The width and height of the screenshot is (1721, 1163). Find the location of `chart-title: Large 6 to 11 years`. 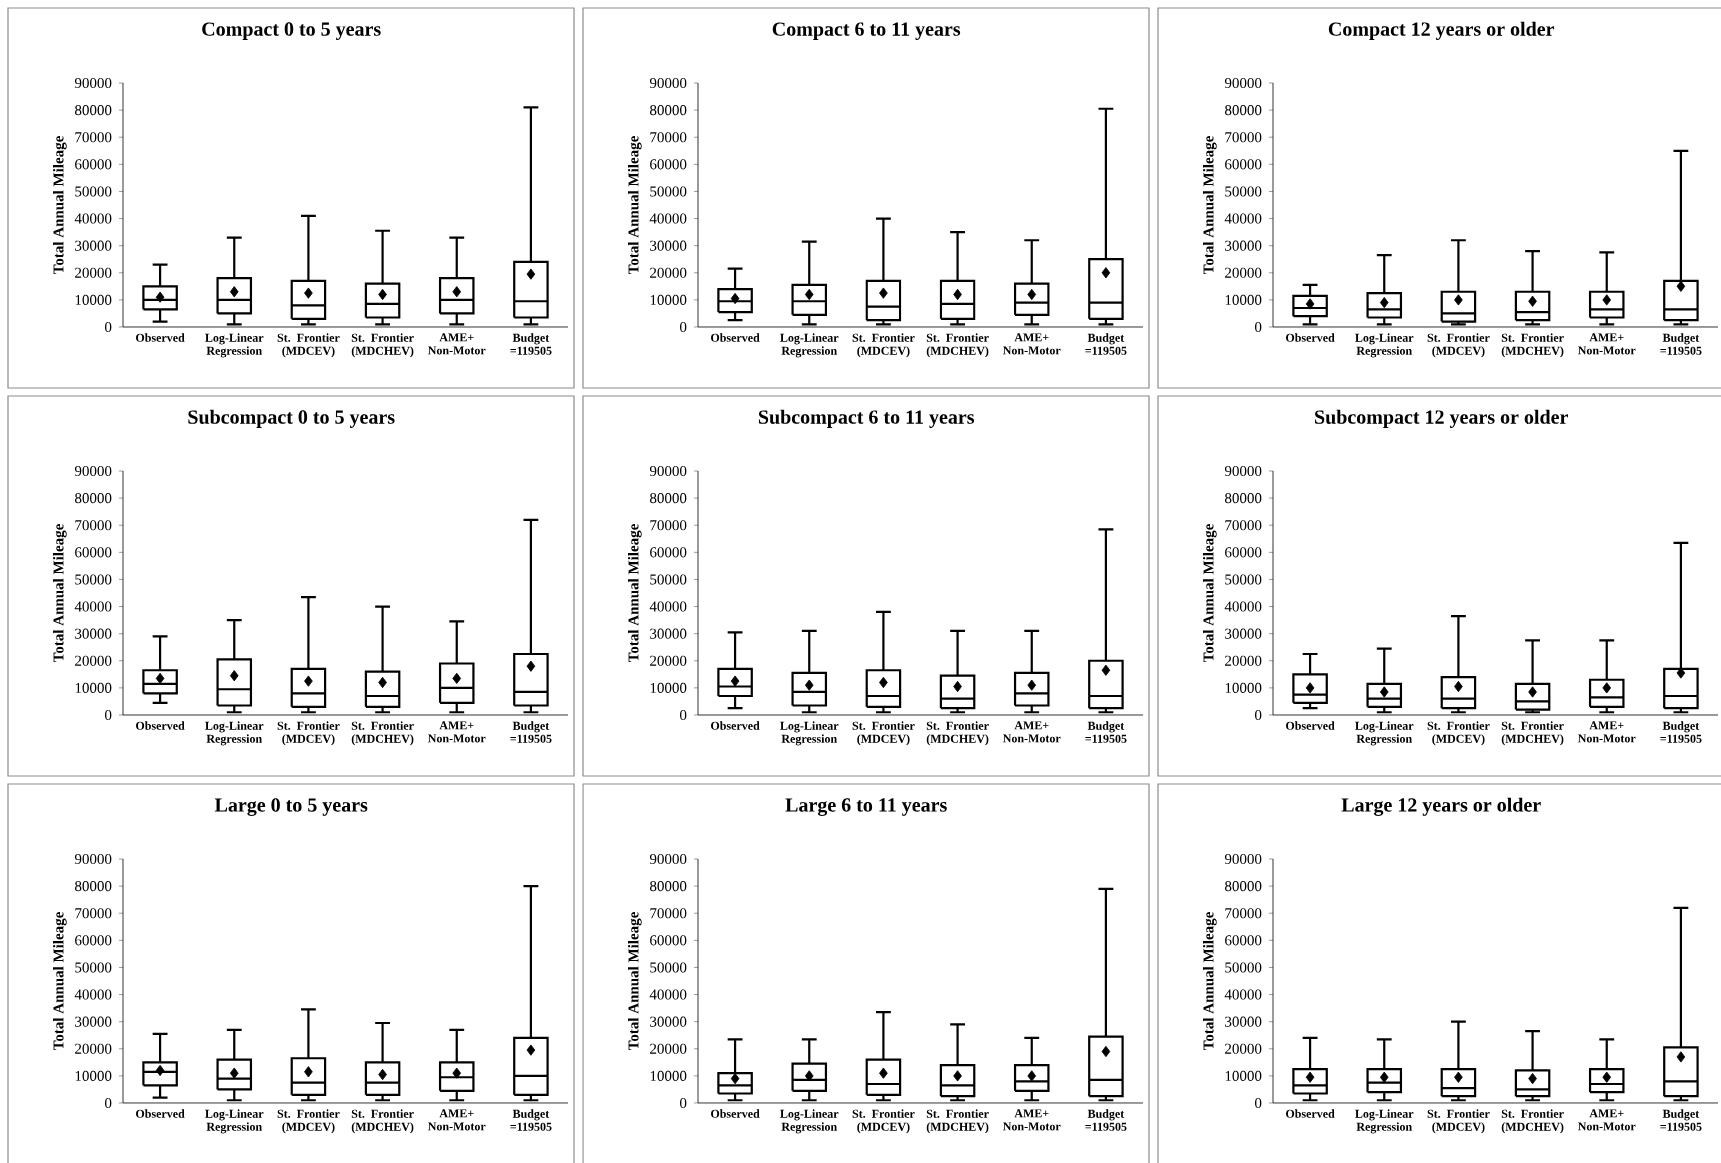

chart-title: Large 6 to 11 years is located at coordinates (866, 807).